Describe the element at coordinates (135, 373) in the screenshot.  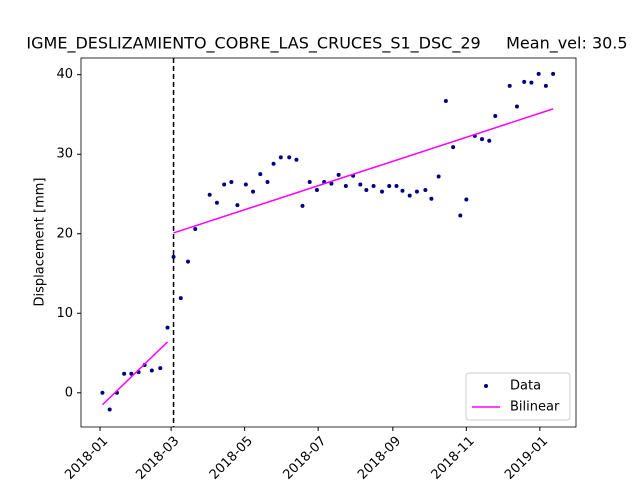
I see `fit-line` at that location.